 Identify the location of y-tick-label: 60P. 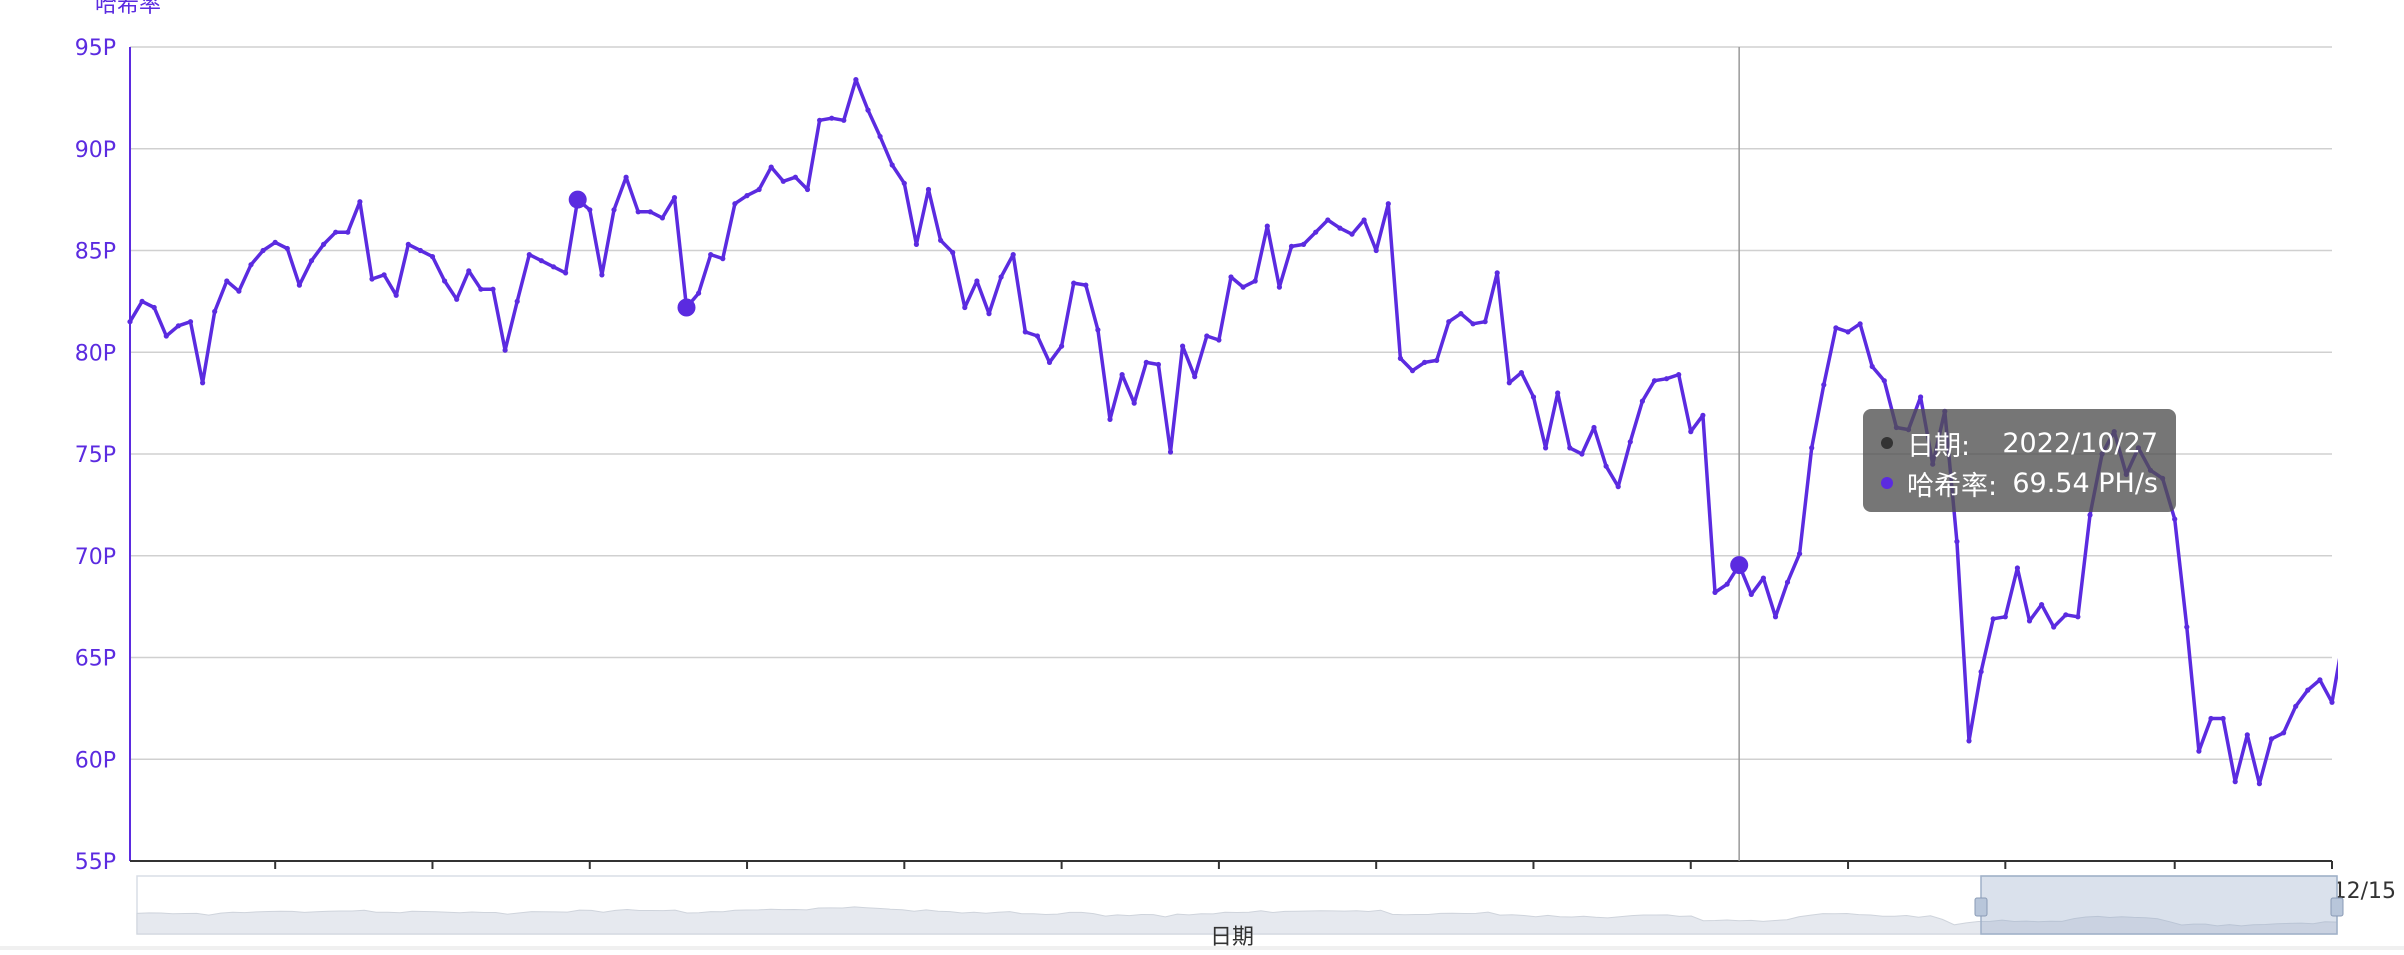
(95, 760).